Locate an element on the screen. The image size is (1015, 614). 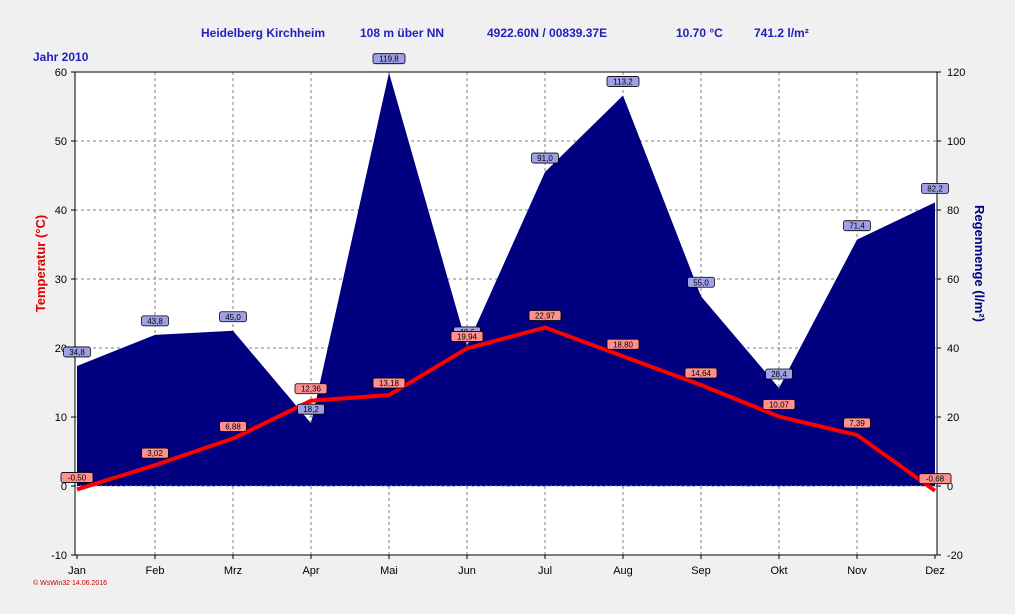
credit-label: © WsWin32 14.06.2016 is located at coordinates (70, 583).